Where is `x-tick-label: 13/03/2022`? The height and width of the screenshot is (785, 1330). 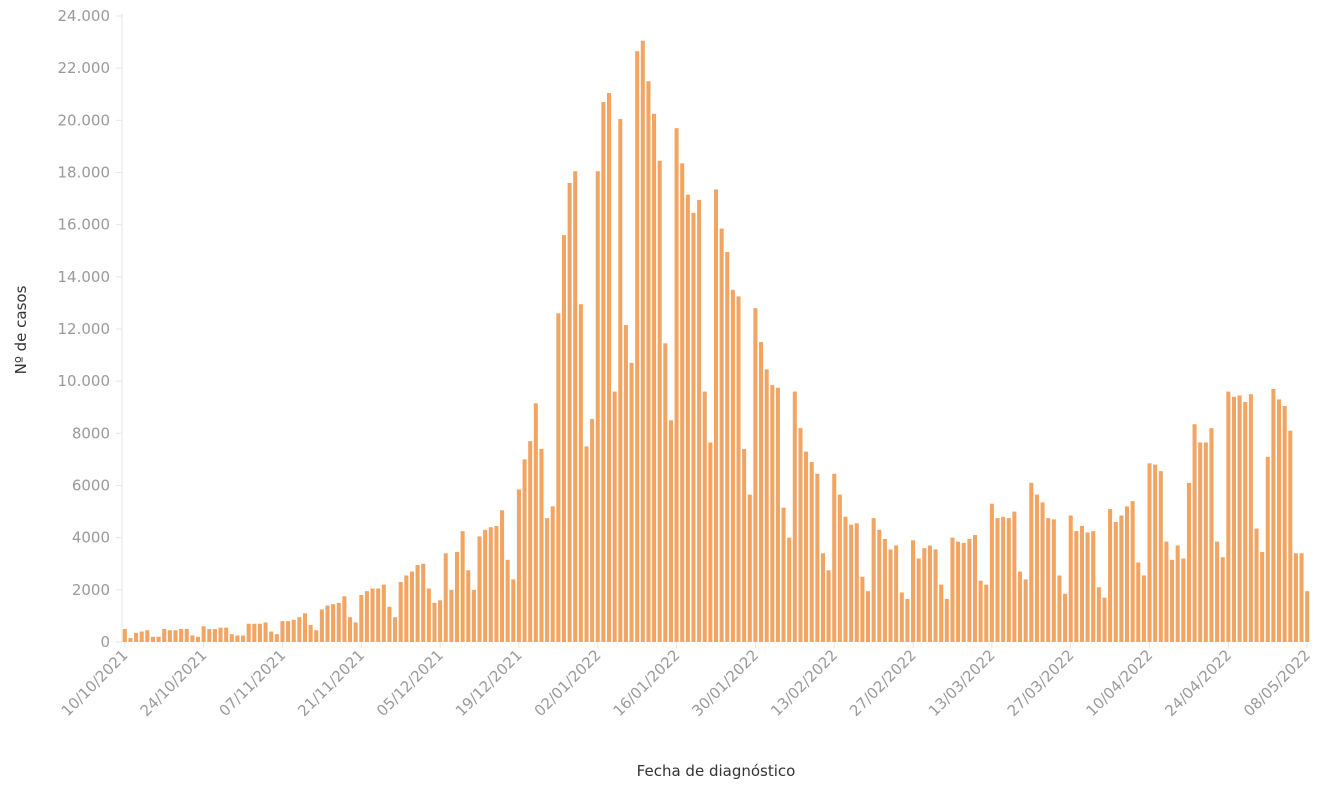
x-tick-label: 13/03/2022 is located at coordinates (962, 683).